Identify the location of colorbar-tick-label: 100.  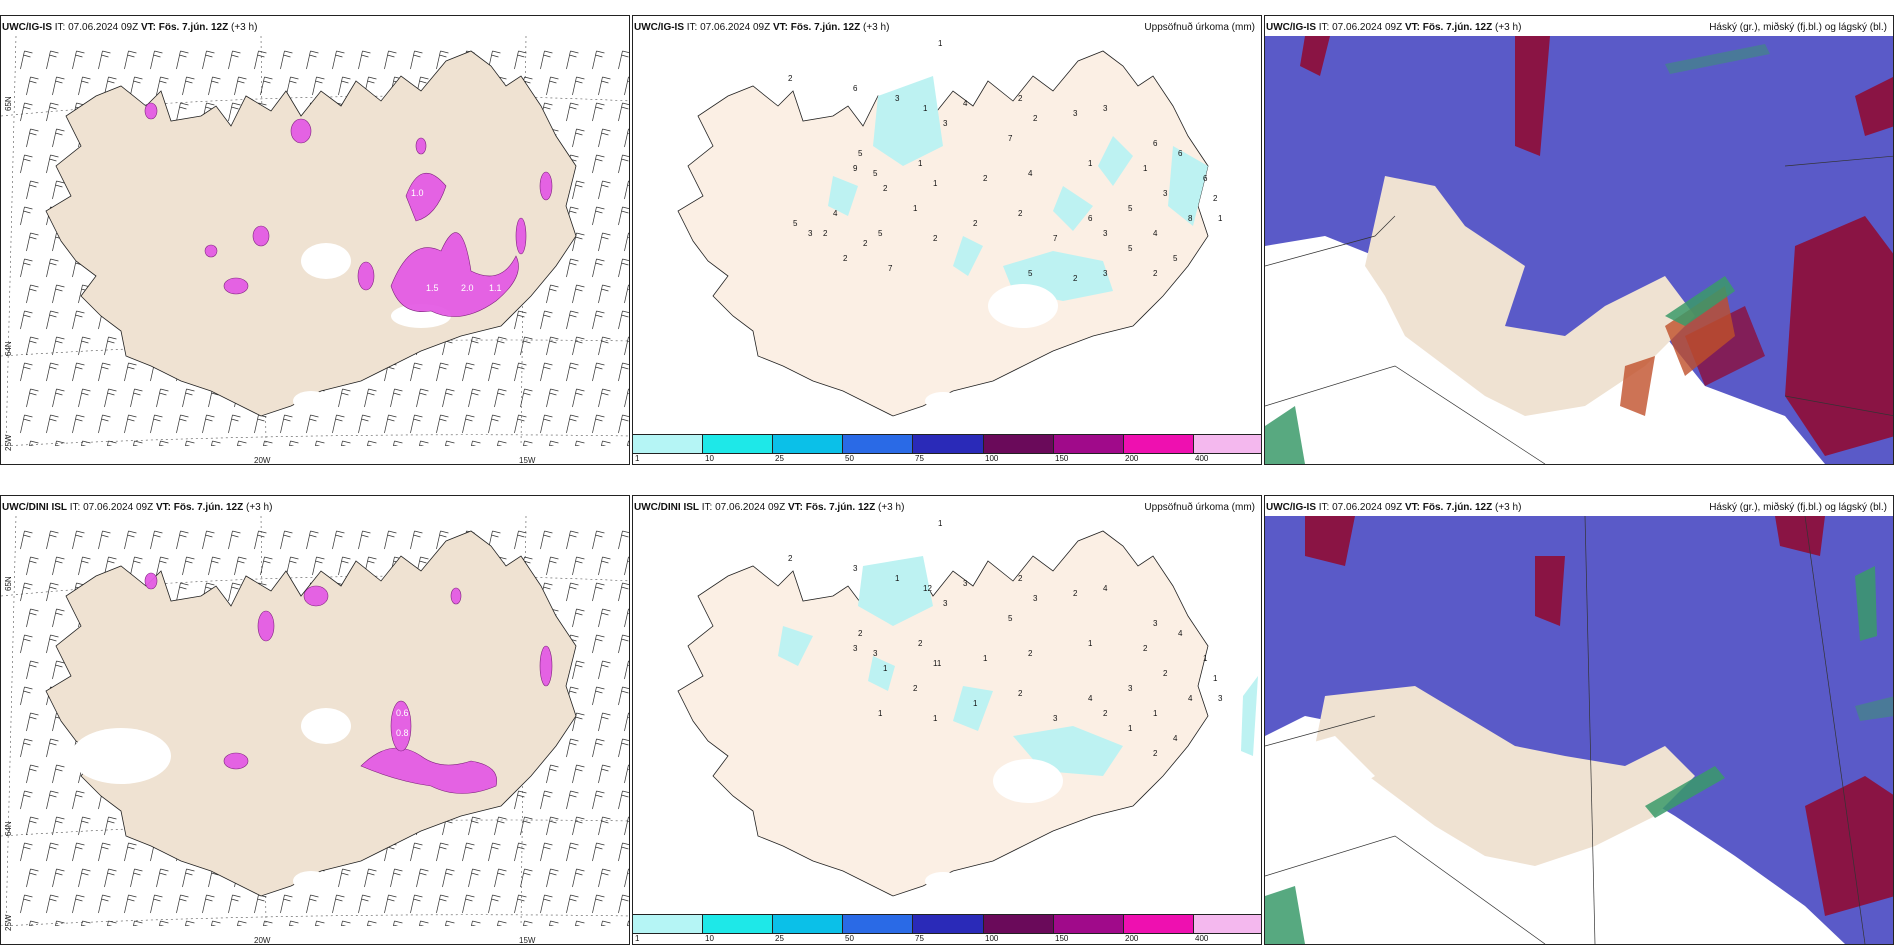
(992, 938).